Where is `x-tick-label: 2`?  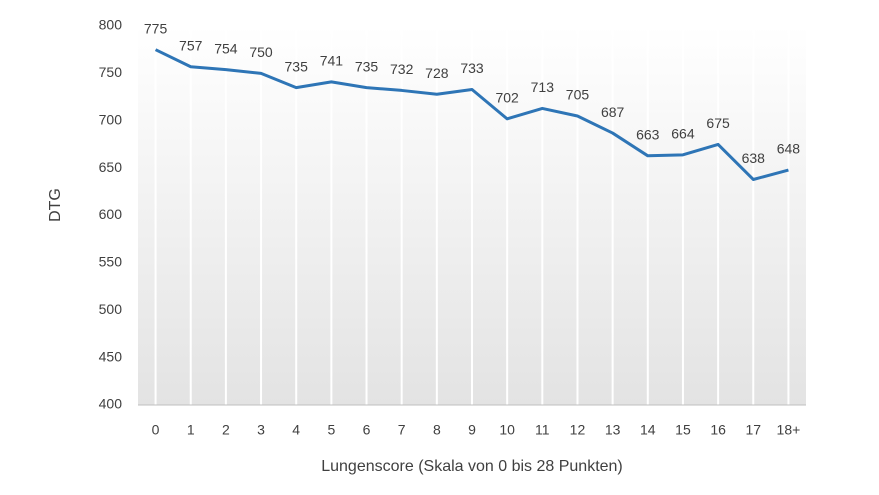
x-tick-label: 2 is located at coordinates (226, 430).